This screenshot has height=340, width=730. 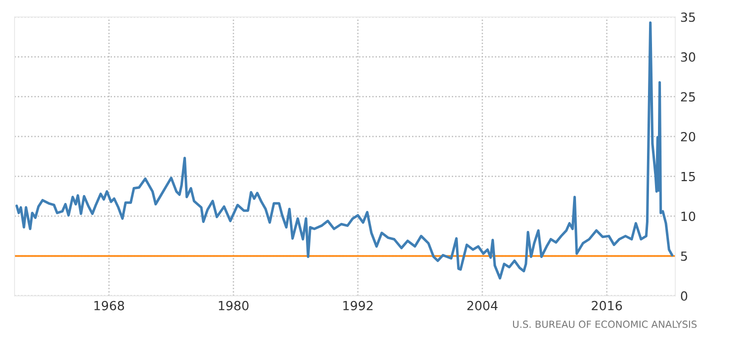 I want to click on x-tick-label: 1992, so click(x=358, y=305).